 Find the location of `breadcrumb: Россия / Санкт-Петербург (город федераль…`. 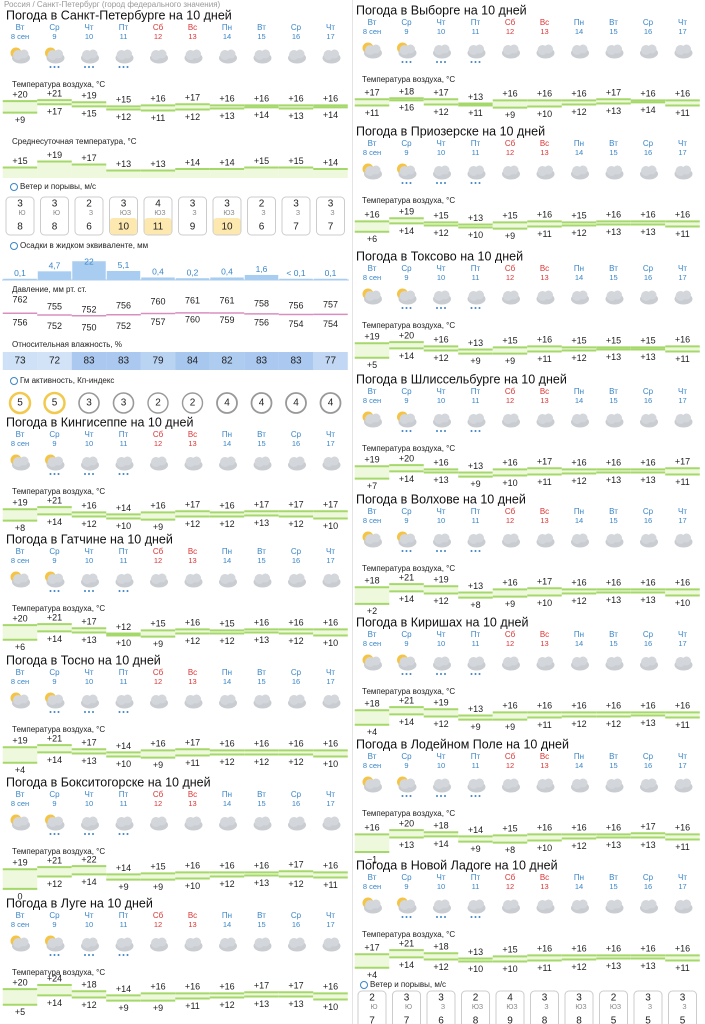

breadcrumb: Россия / Санкт-Петербург (город федераль… is located at coordinates (112, 4).